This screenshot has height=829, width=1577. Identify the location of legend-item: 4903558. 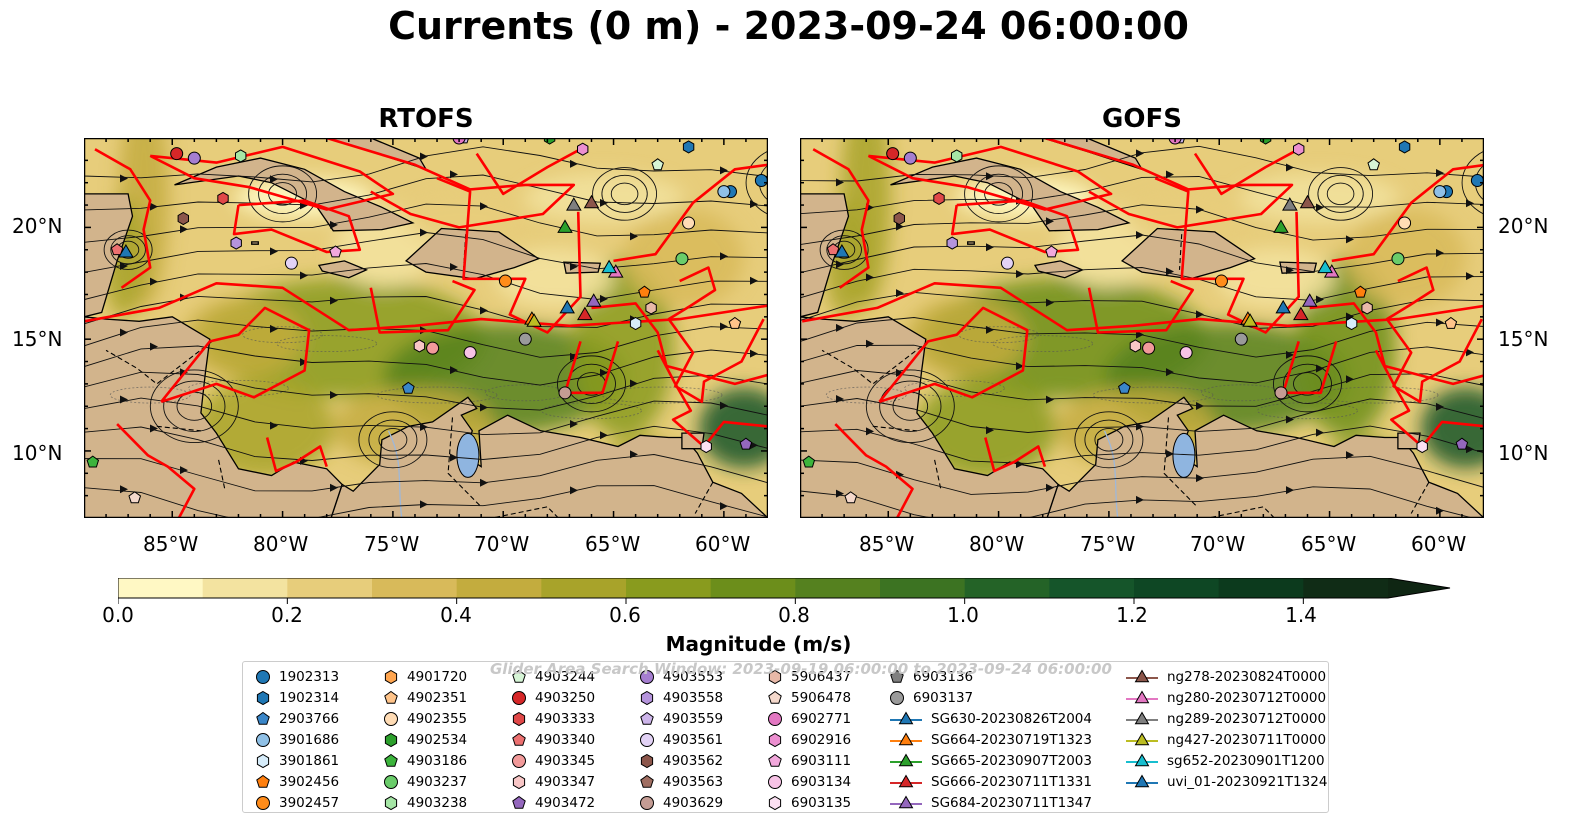
(681, 697).